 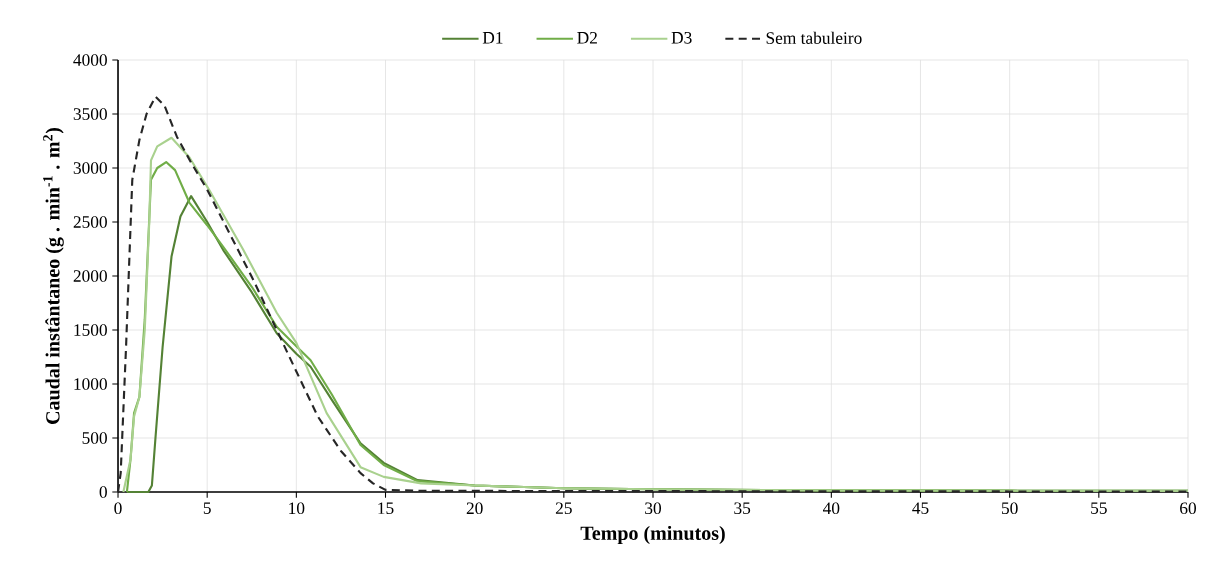 I want to click on y-tick-label: 0, so click(x=103, y=492).